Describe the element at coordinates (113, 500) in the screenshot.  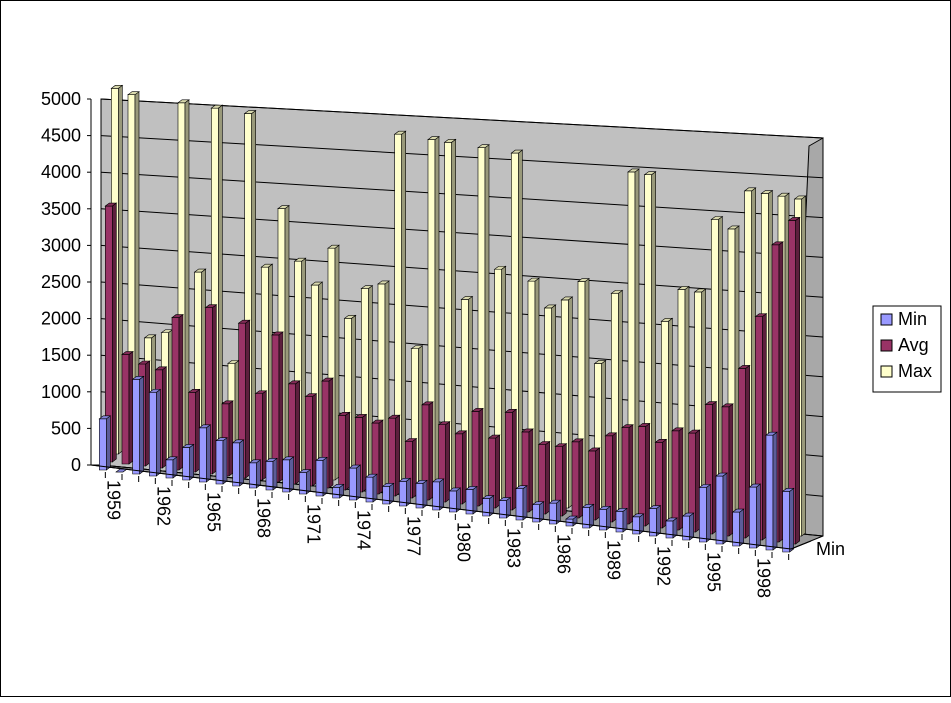
I see `x-tick-label: 1959` at that location.